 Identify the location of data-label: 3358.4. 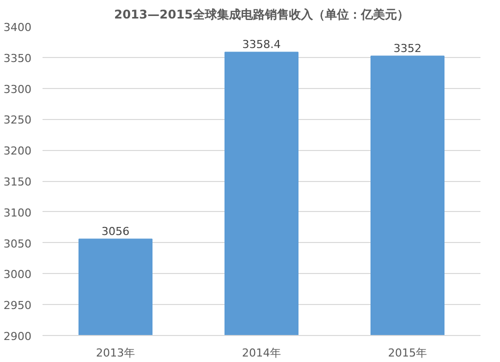
(261, 45).